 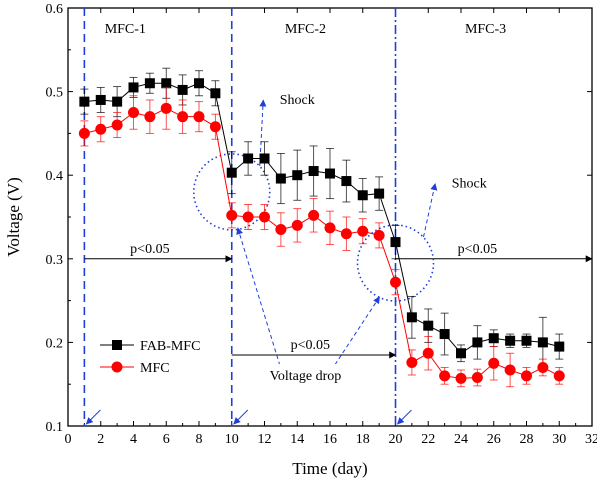 I want to click on x-axis-title: Time (day), so click(x=329, y=468).